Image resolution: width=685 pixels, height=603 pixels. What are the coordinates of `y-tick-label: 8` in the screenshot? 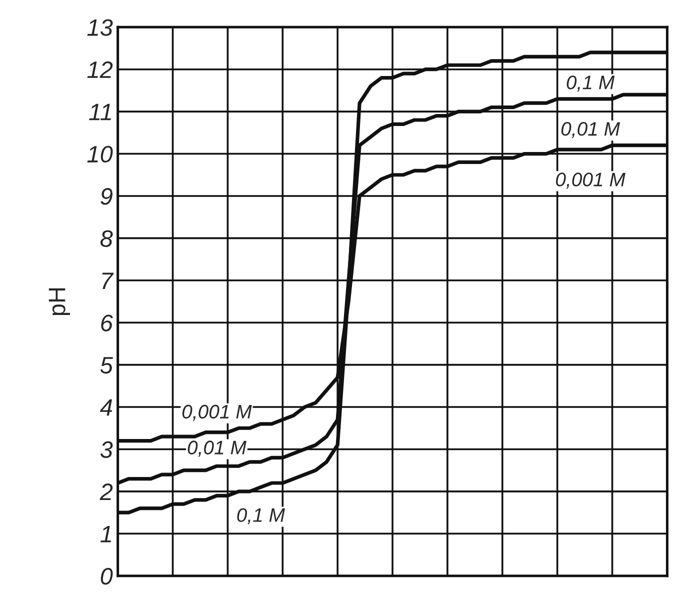 It's located at (106, 238).